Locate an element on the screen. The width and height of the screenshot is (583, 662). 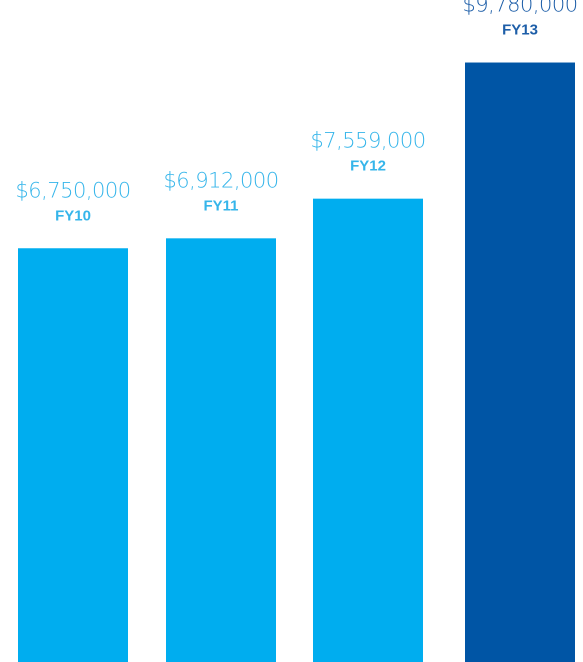
category-label-fy11: FY11 is located at coordinates (220, 205).